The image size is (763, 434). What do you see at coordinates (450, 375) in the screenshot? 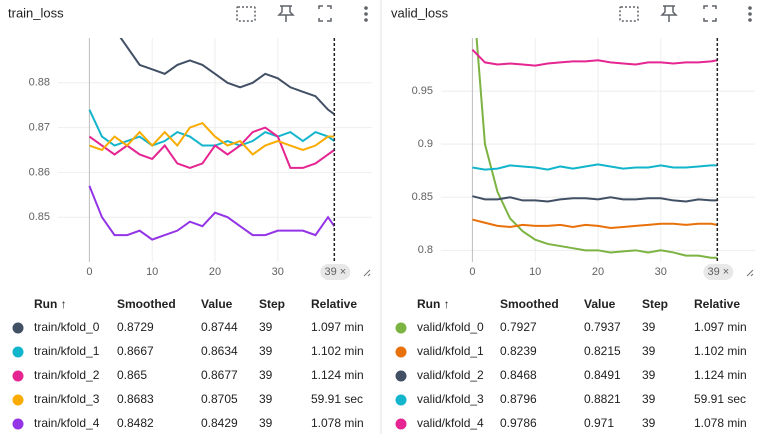
I see `run-name: valid/kfold_2` at bounding box center [450, 375].